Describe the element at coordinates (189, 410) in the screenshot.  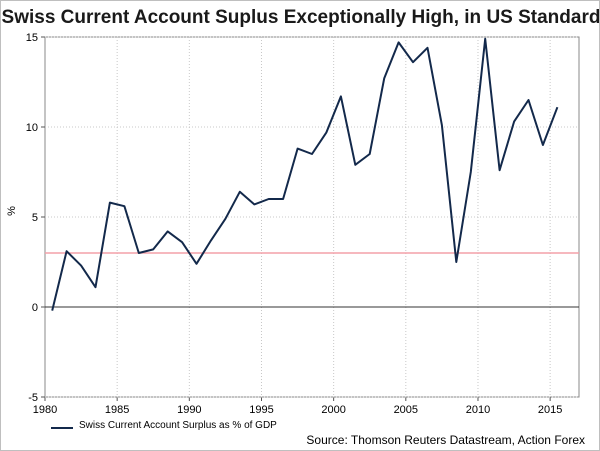
I see `x-tick-label: 1990` at that location.